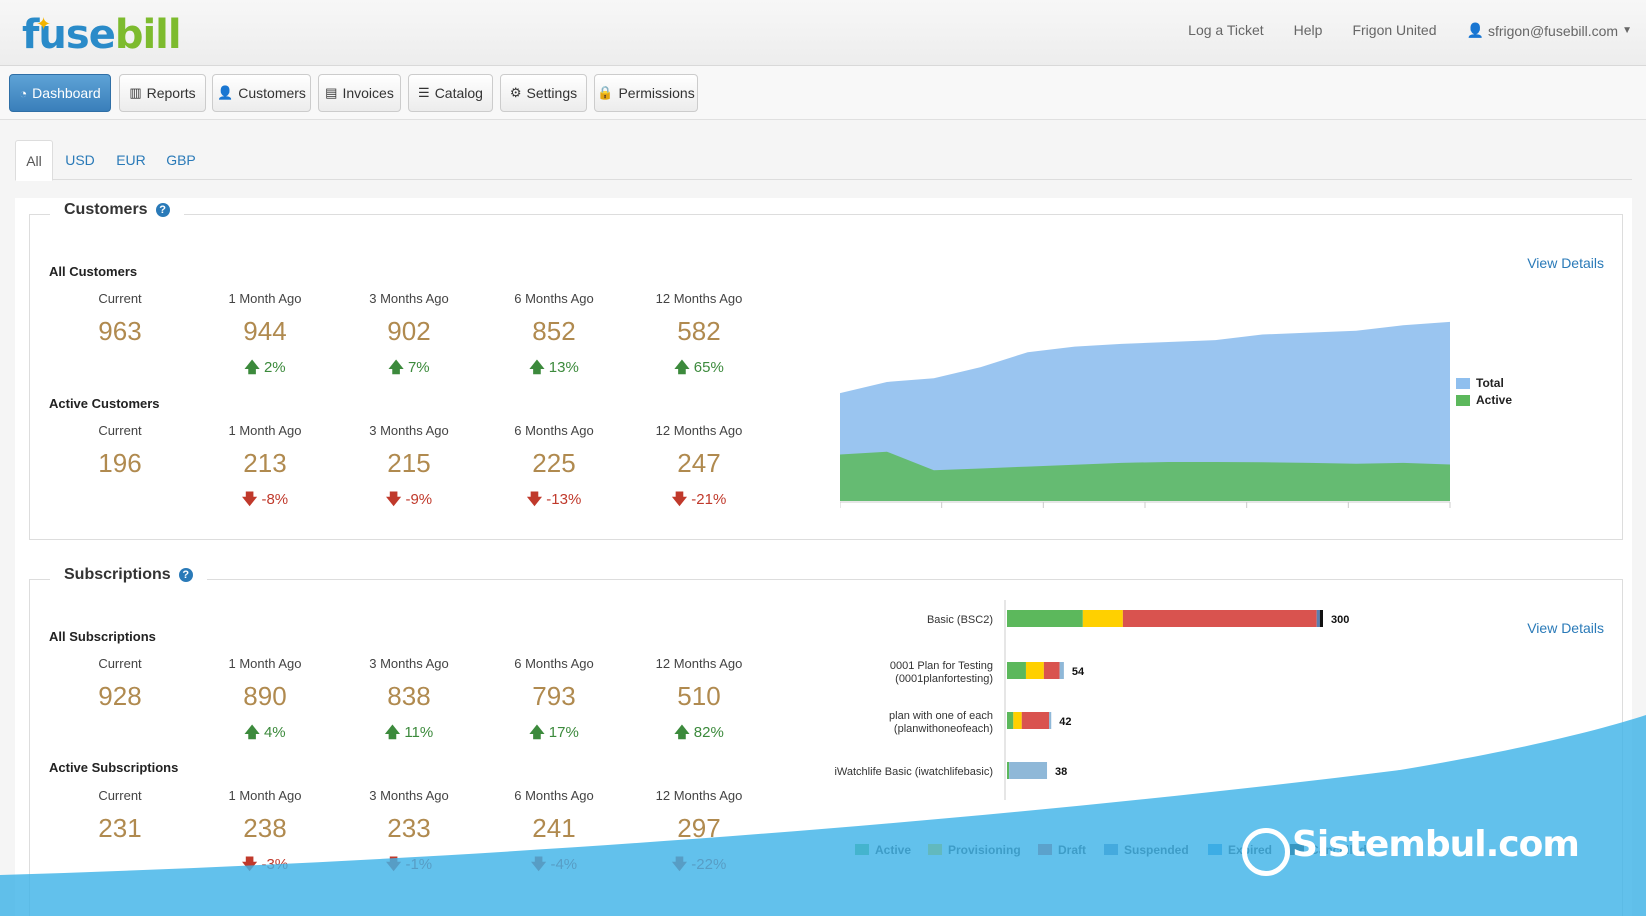  What do you see at coordinates (1484, 400) in the screenshot?
I see `legend-active: Active` at bounding box center [1484, 400].